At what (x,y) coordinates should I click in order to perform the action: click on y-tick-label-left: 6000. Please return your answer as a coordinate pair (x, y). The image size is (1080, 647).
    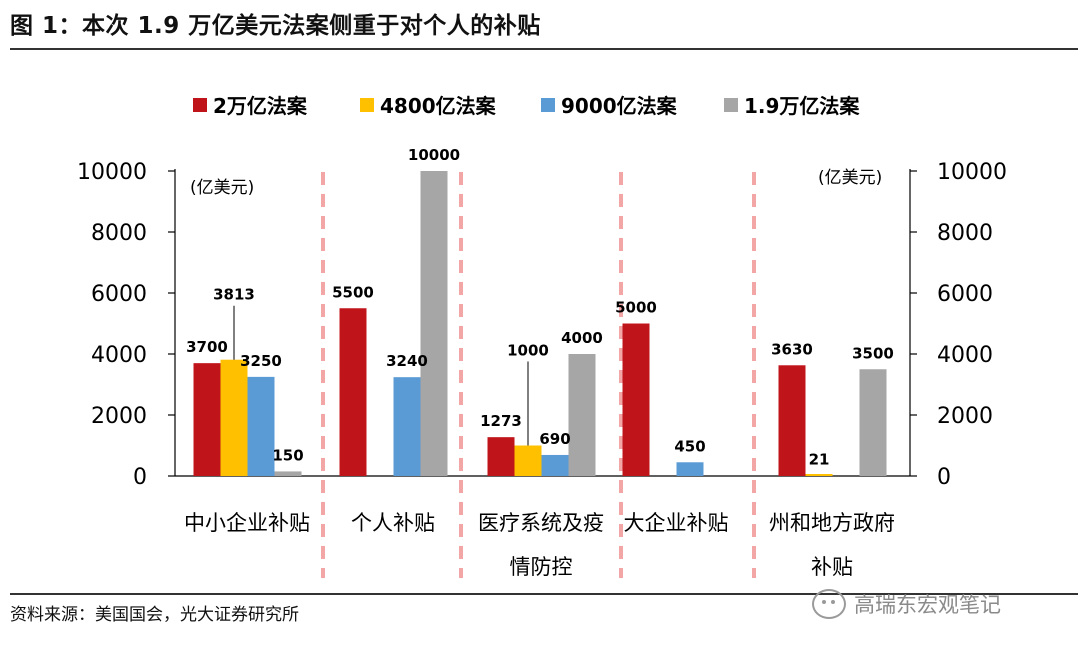
    Looking at the image, I should click on (119, 294).